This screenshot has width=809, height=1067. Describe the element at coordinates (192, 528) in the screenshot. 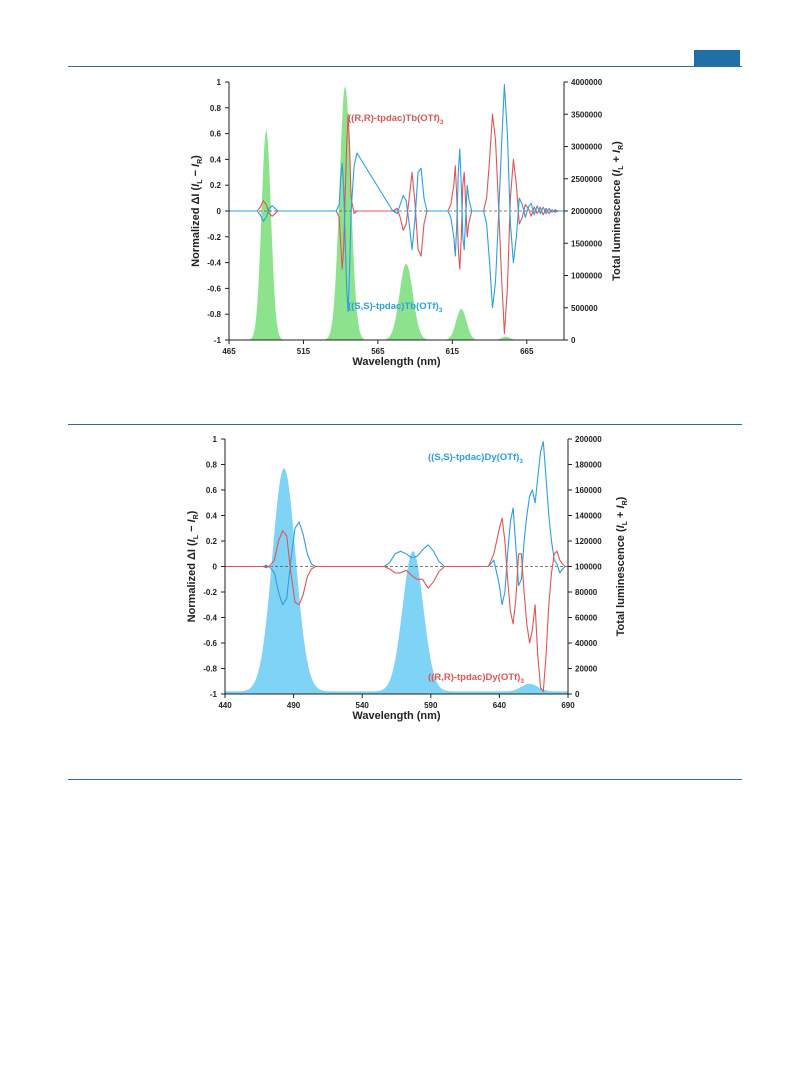

I see `ylabel-left-minus: −` at that location.